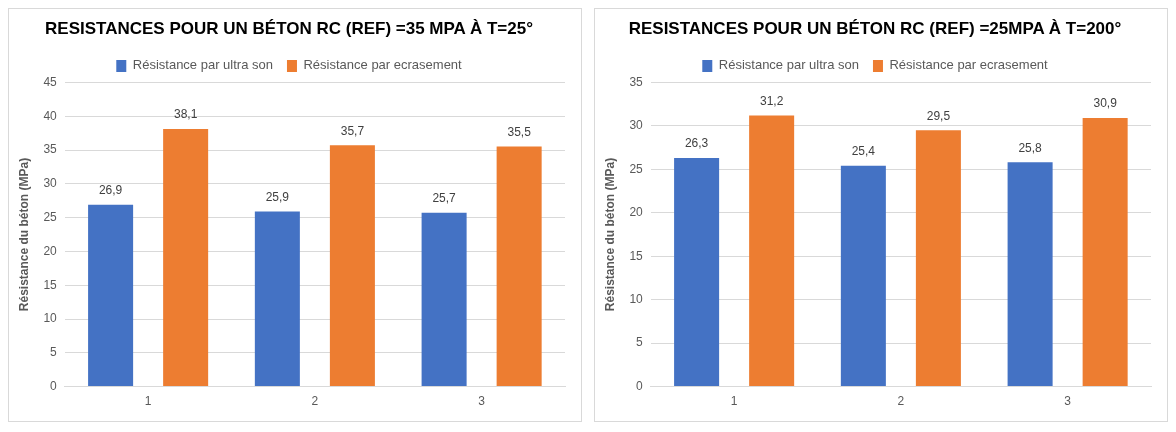 The height and width of the screenshot is (432, 1176). I want to click on data-label: 29,5, so click(938, 115).